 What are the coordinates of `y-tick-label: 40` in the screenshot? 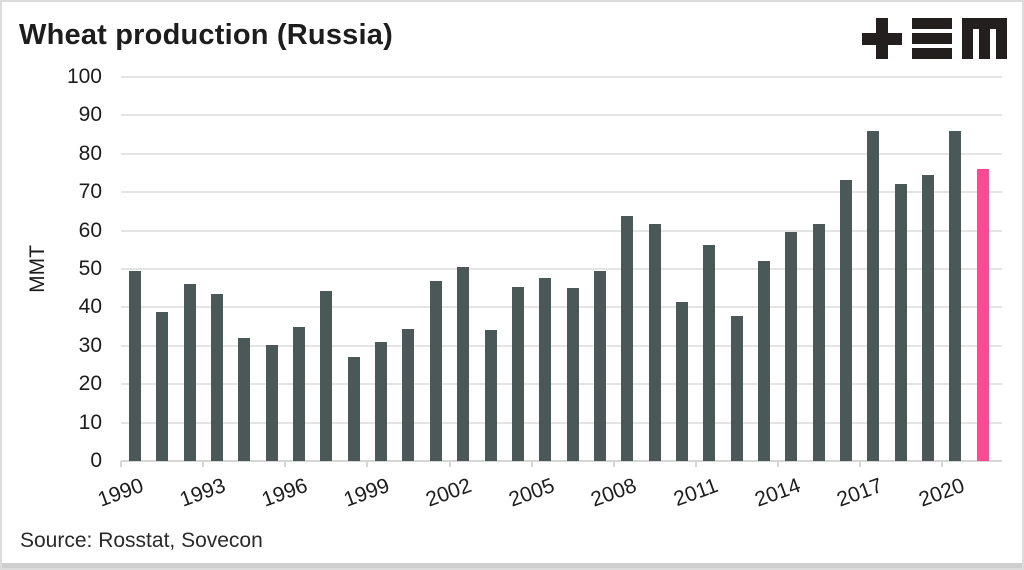 It's located at (90, 307).